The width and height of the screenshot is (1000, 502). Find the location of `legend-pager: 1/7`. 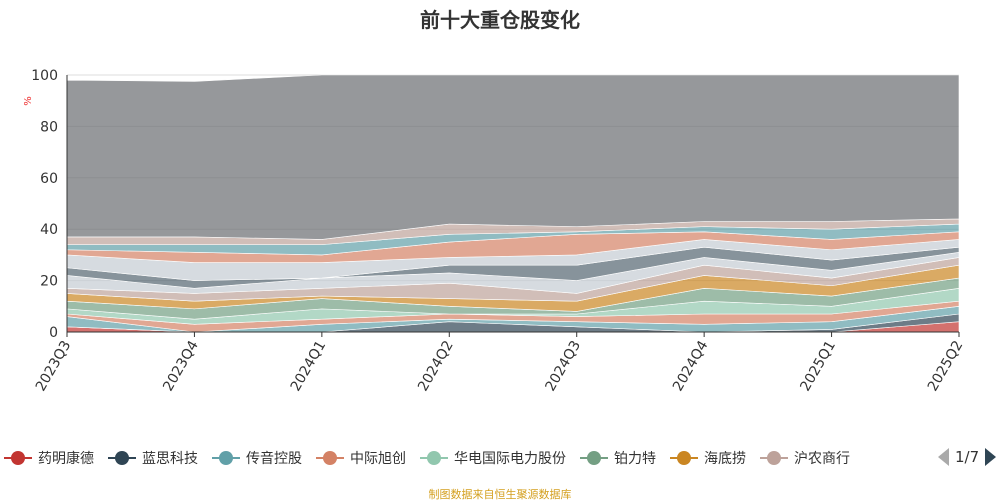

legend-pager: 1/7 is located at coordinates (967, 457).